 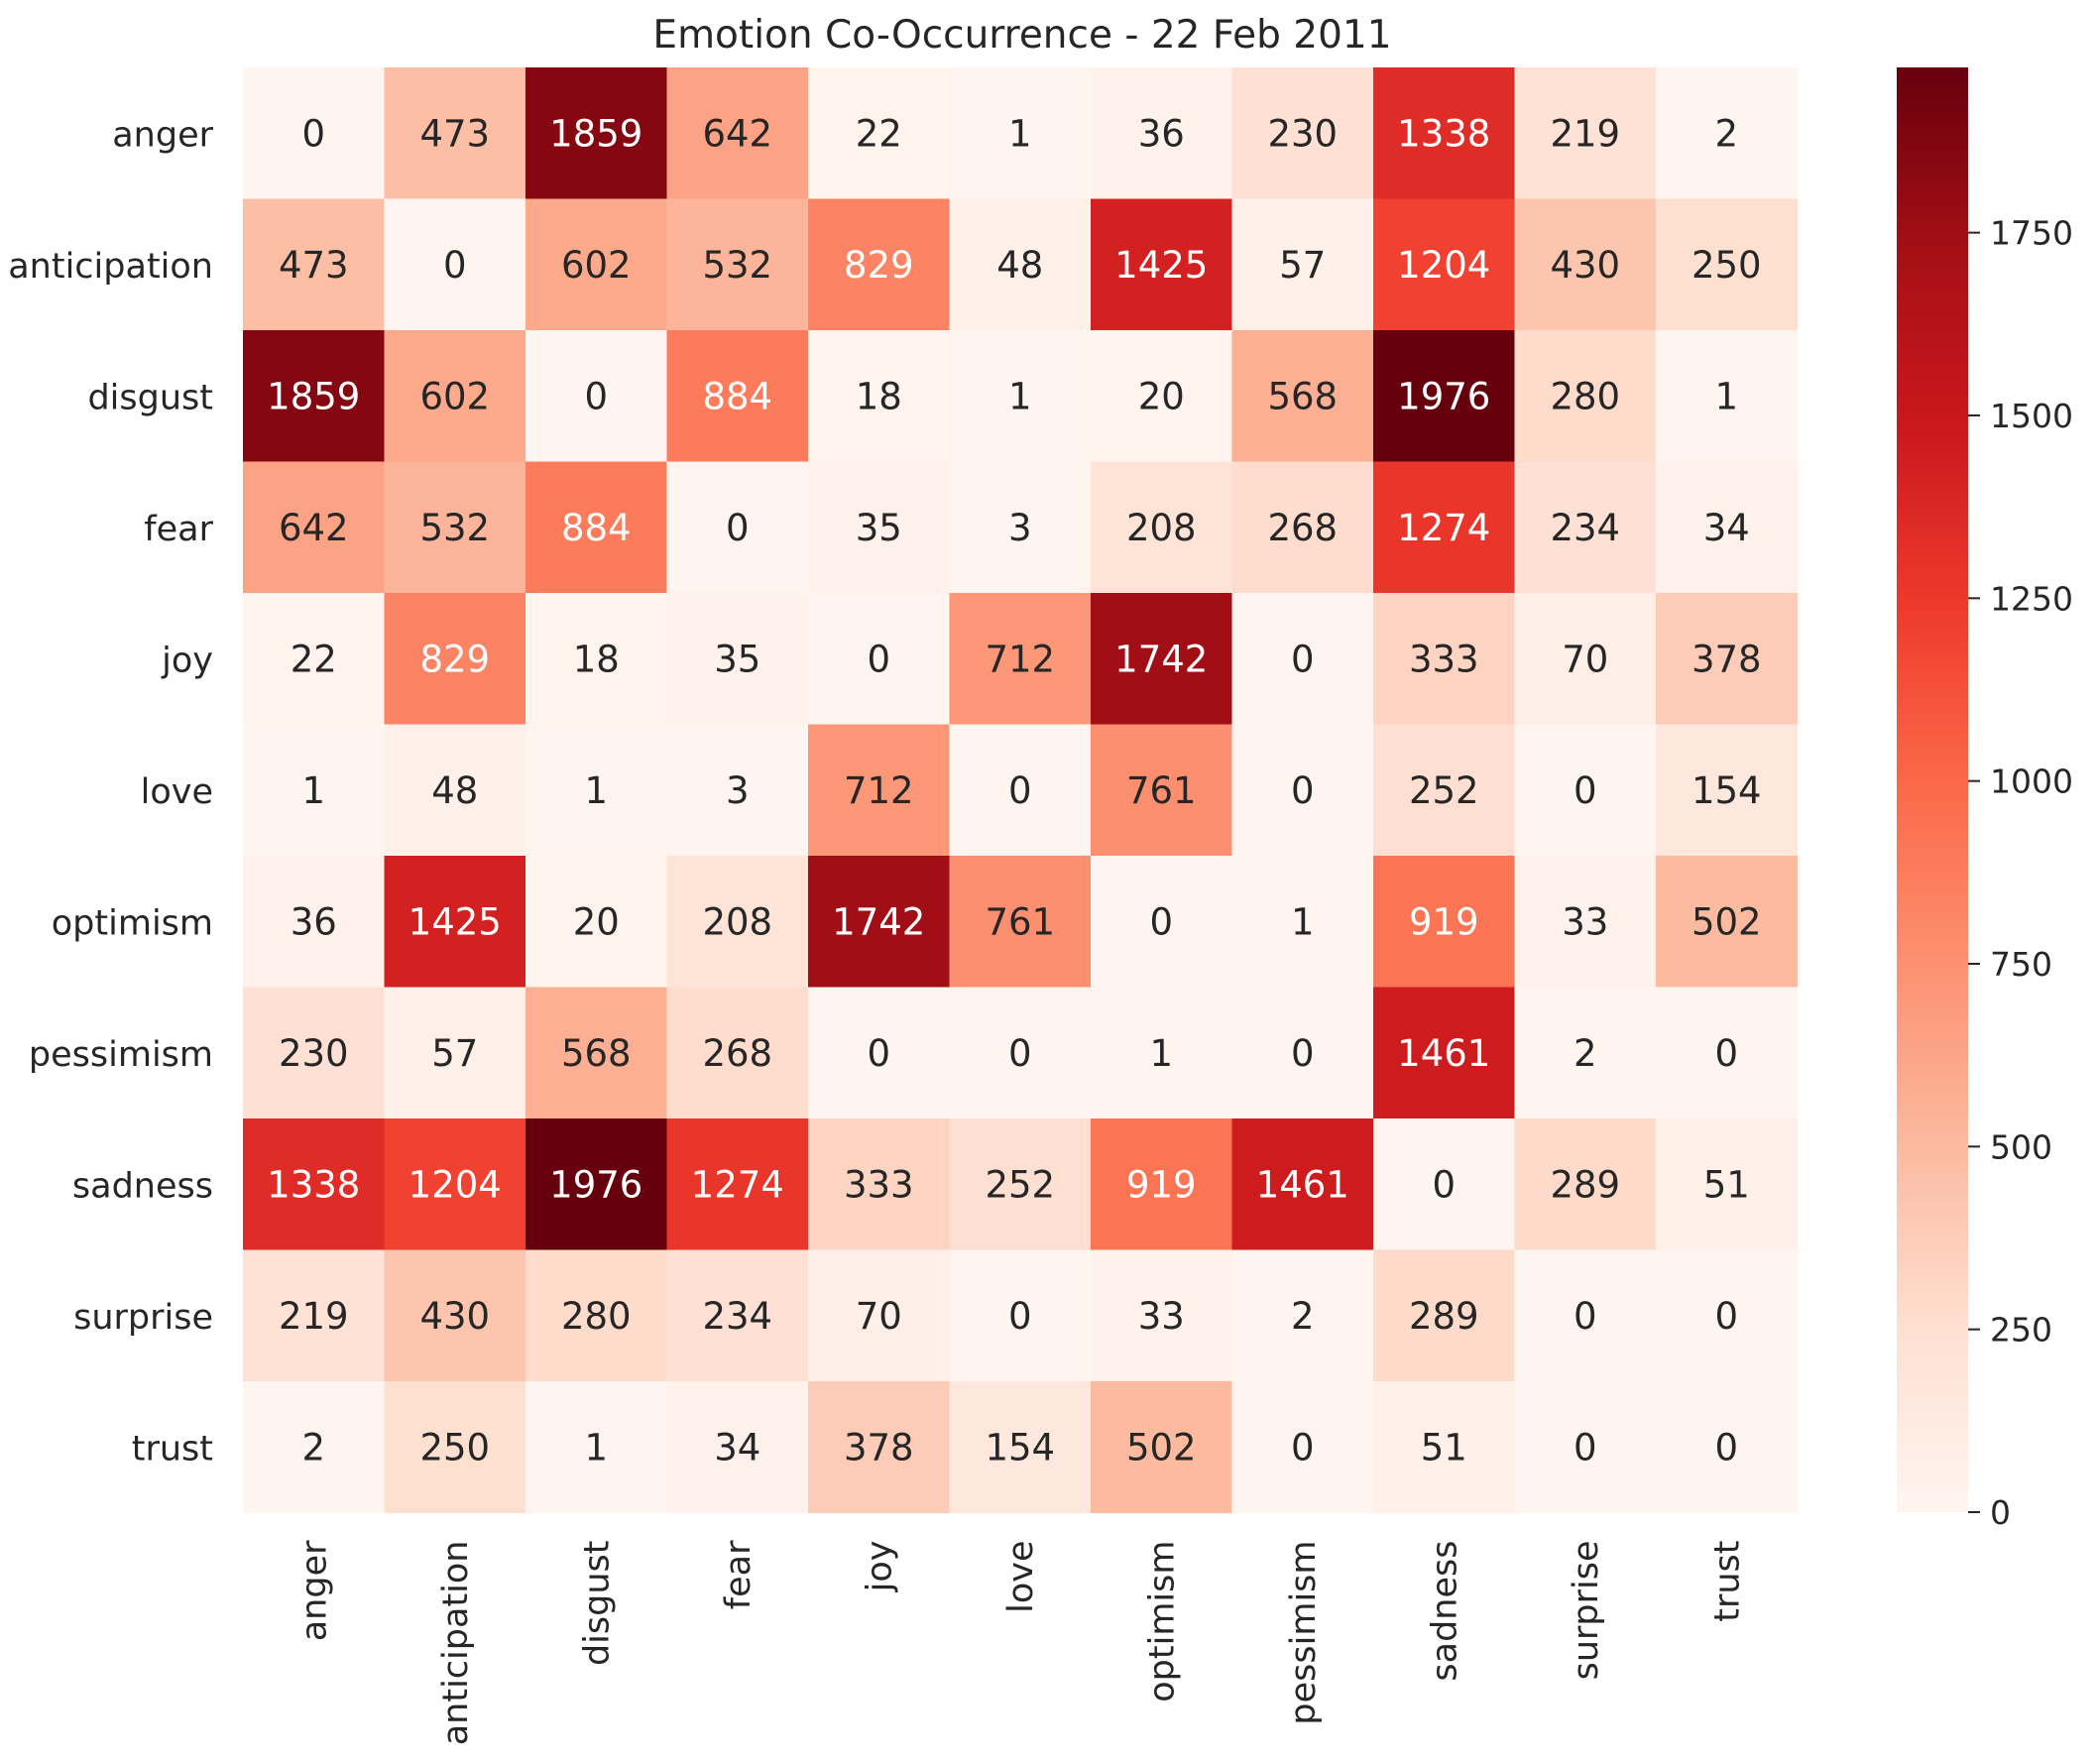 What do you see at coordinates (1162, 527) in the screenshot?
I see `heatmap-cell-fear-optimism` at bounding box center [1162, 527].